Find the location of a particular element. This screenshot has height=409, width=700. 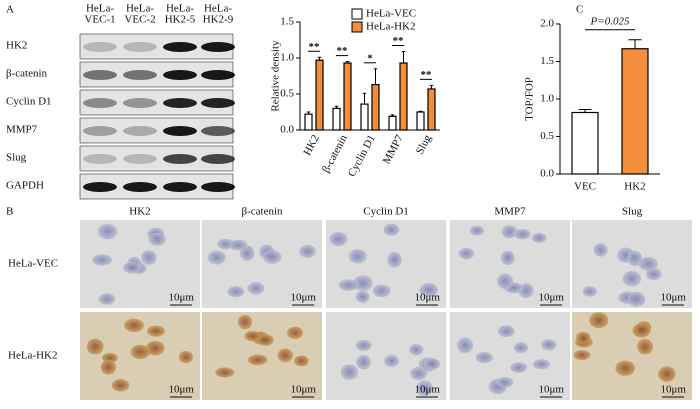

protein-label: Slug is located at coordinates (16, 158).